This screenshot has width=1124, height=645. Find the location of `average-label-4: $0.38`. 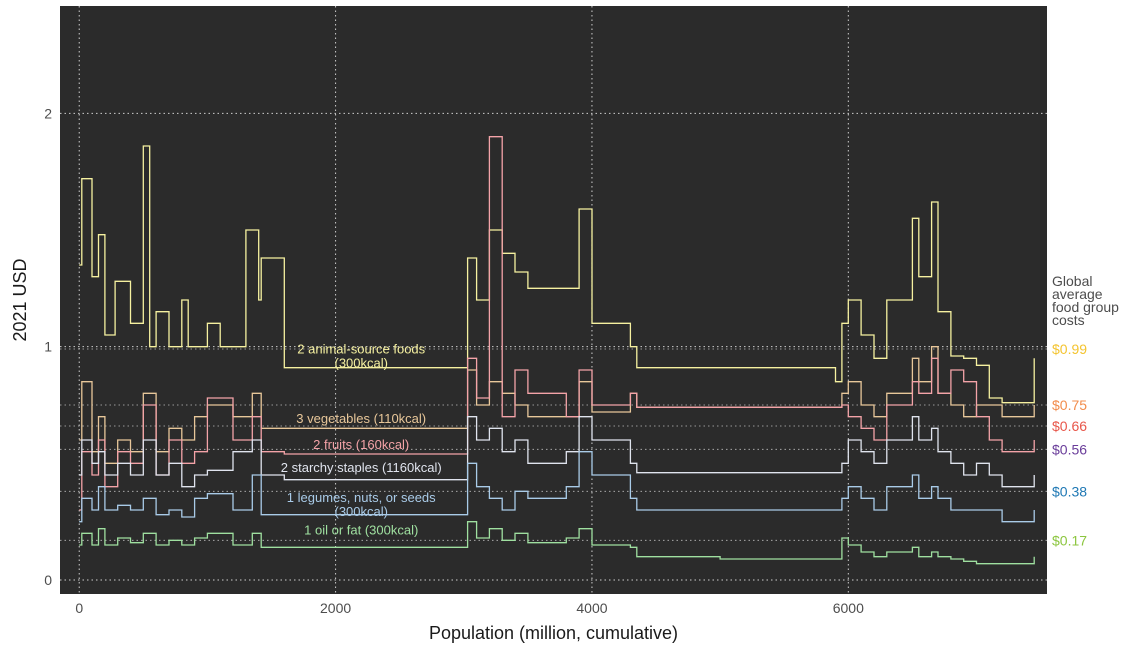

average-label-4: $0.38 is located at coordinates (1069, 491).